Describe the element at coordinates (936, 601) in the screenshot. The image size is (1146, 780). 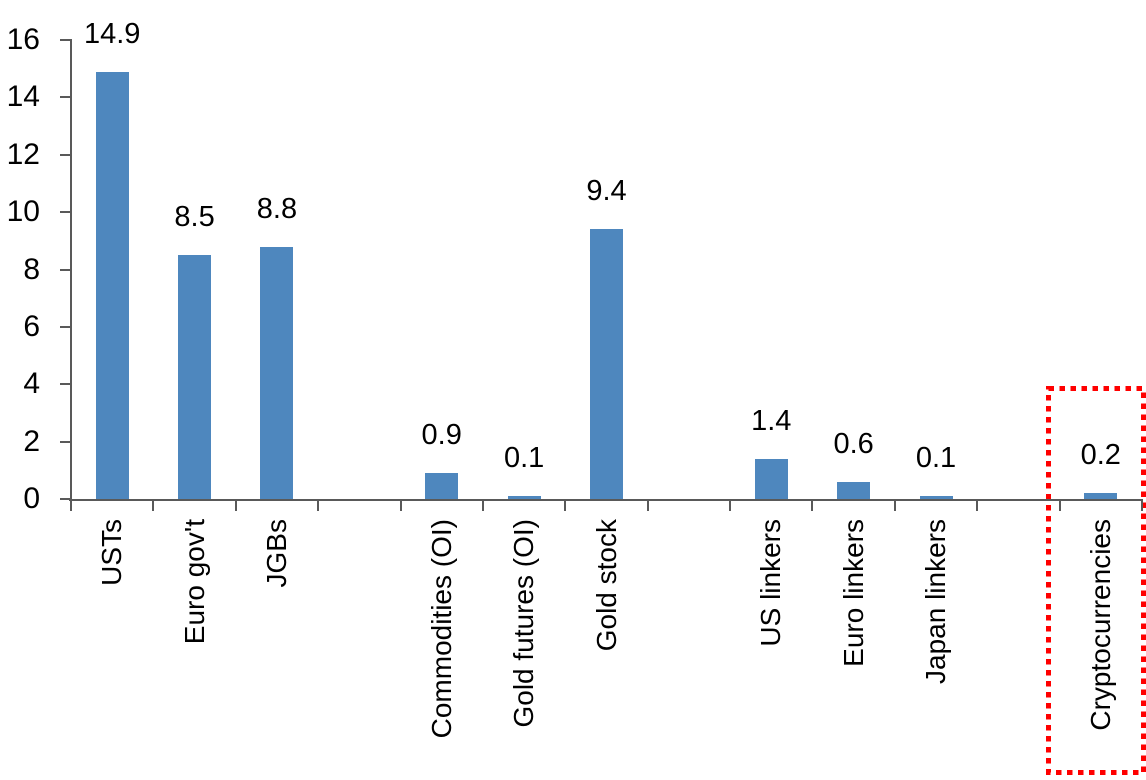
I see `x-axis-category-label: Japan linkers` at that location.